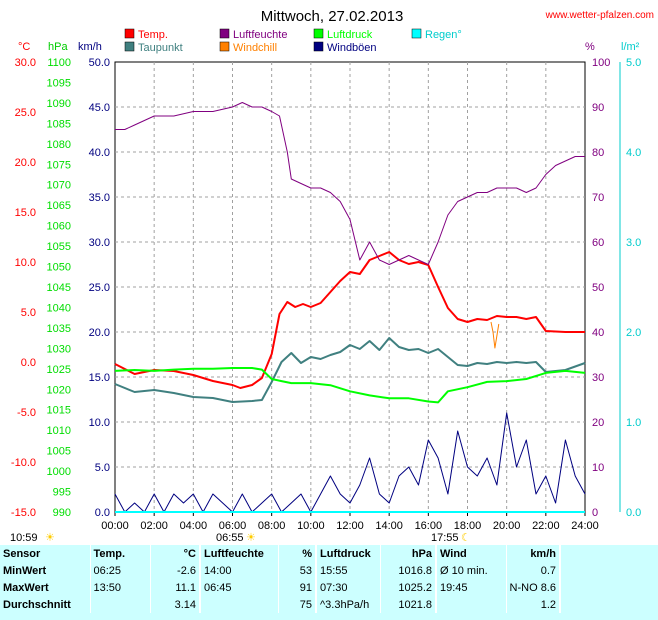  Describe the element at coordinates (115, 526) in the screenshot. I see `x-tick-label: 00:00` at that location.